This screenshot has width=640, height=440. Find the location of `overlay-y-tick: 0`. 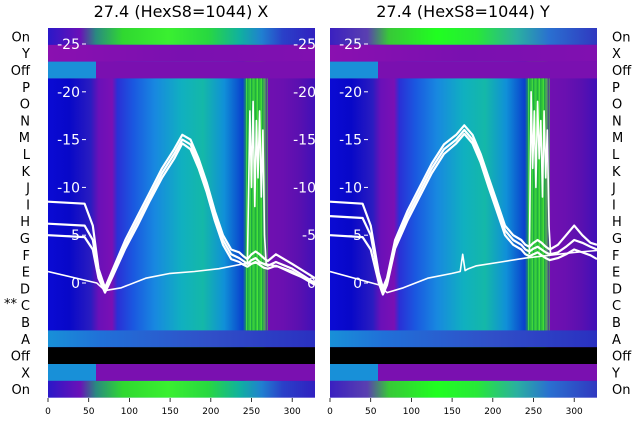

overlay-y-tick: 0 is located at coordinates (75, 284).